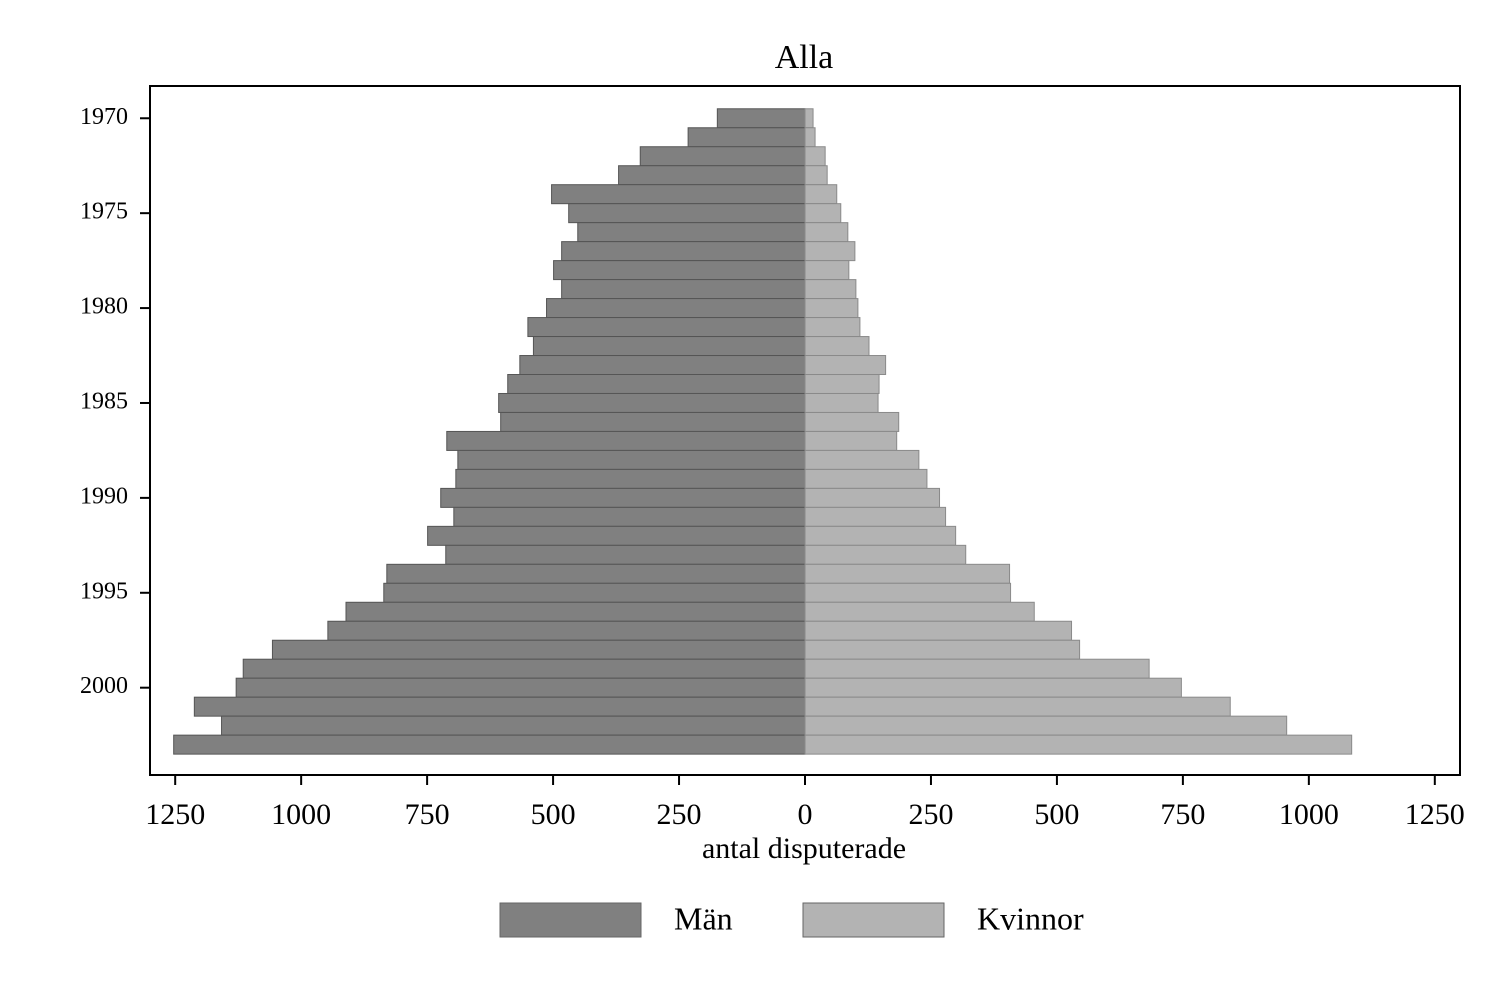  What do you see at coordinates (804, 57) in the screenshot?
I see `chart-title: Alla` at bounding box center [804, 57].